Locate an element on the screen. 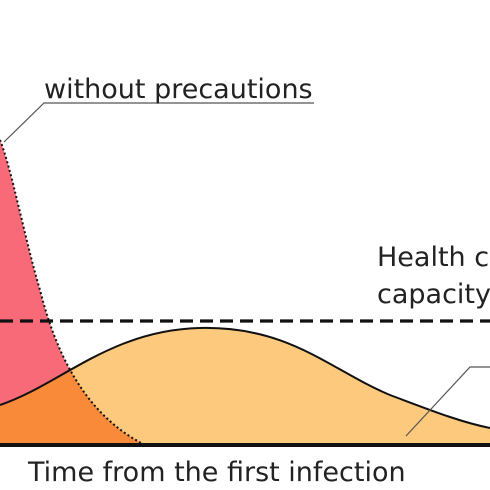 This screenshot has height=490, width=490. health-capacity-label-line1: Health ca is located at coordinates (433, 257).